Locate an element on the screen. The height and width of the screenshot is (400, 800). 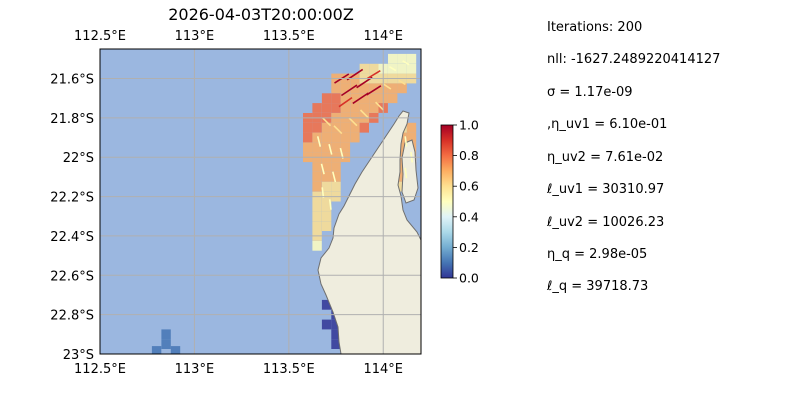
y-tick-label: 22.2°S is located at coordinates (72, 198).